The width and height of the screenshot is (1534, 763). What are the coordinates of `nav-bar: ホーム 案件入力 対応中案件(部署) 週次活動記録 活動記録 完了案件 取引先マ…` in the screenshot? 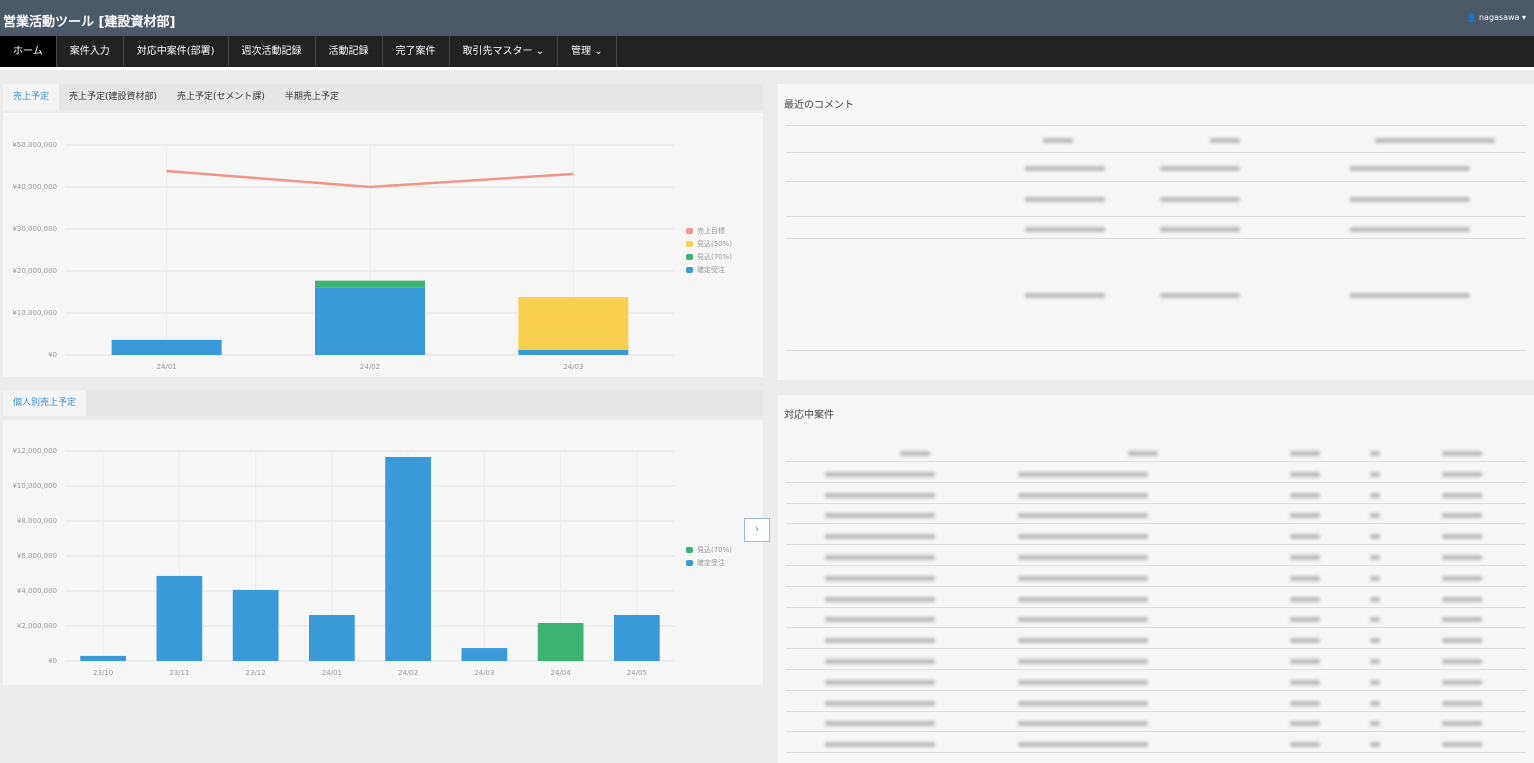 It's located at (767, 53).